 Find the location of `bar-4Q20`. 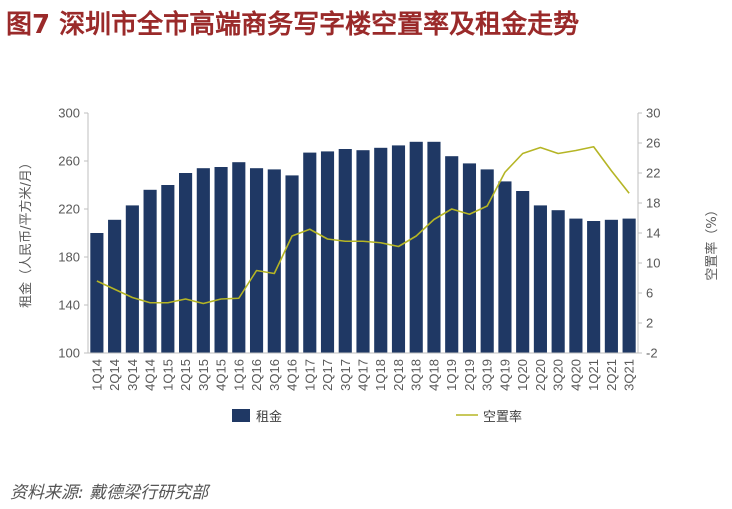

bar-4Q20 is located at coordinates (576, 285).